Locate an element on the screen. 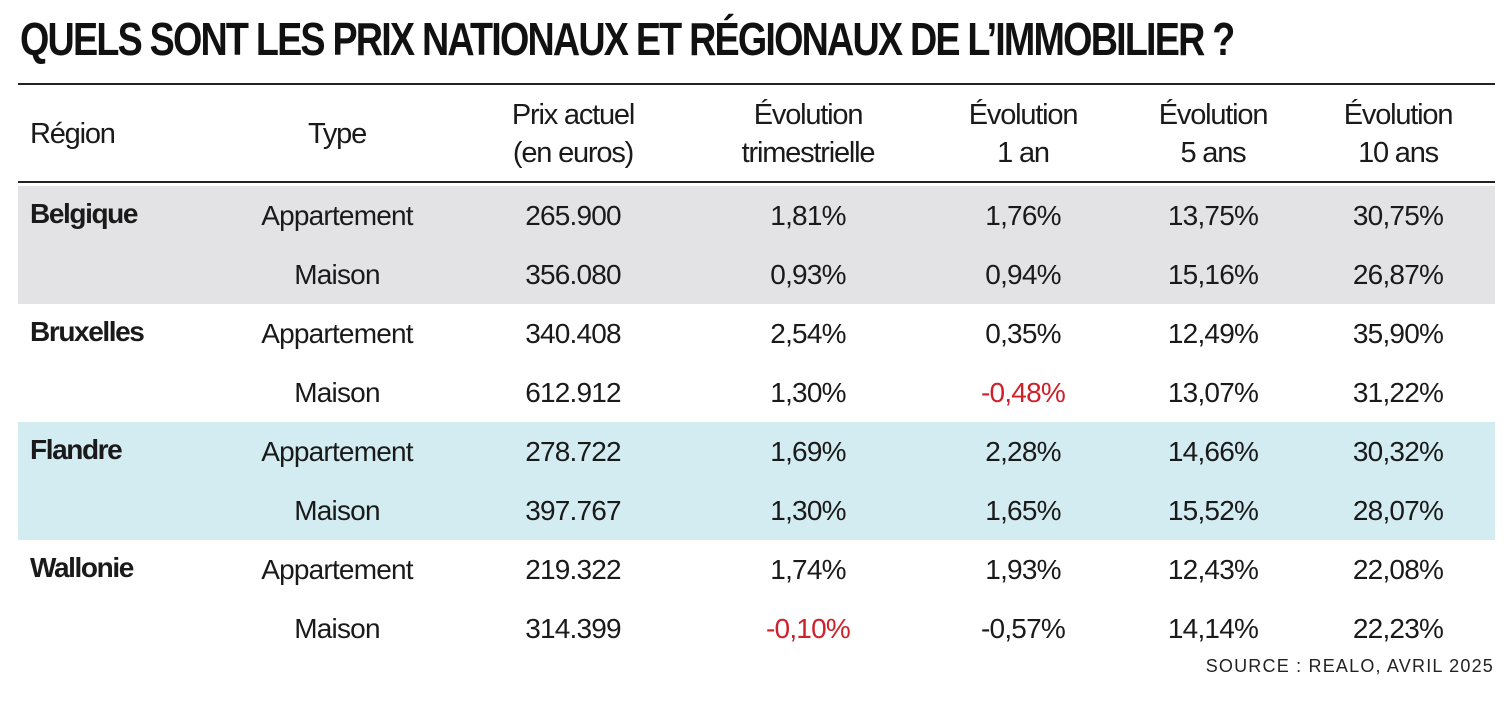 The height and width of the screenshot is (705, 1506). cell-prix: 356.080 is located at coordinates (573, 274).